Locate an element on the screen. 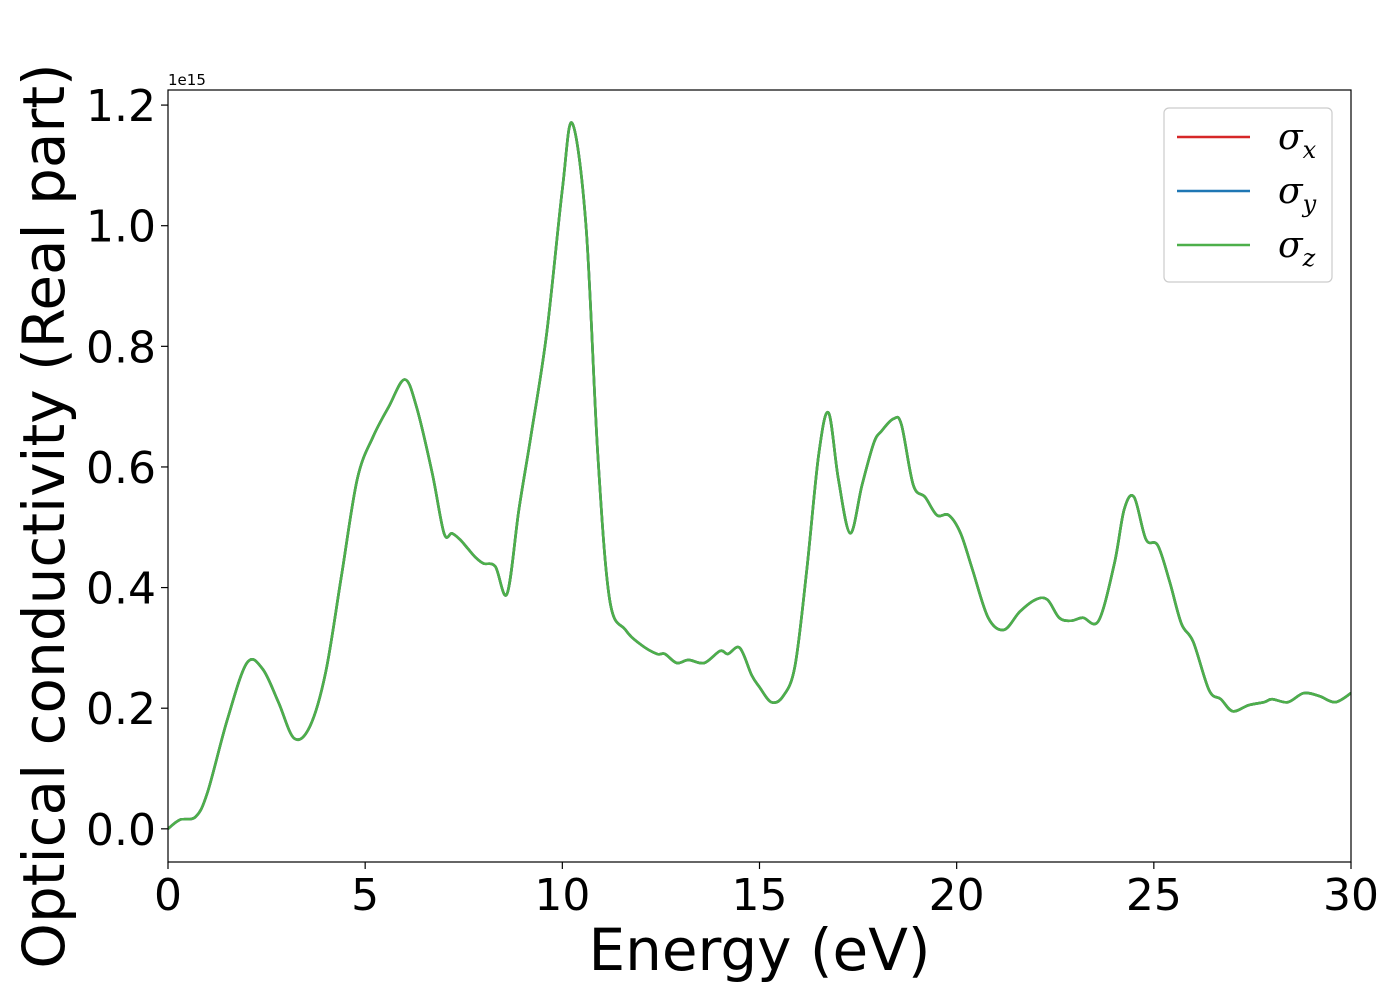  x-tick-label: 15 is located at coordinates (760, 895).